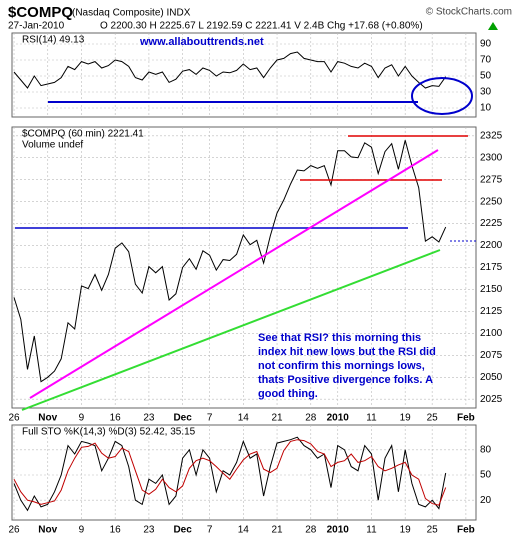  I want to click on up-arrow, so click(493, 26).